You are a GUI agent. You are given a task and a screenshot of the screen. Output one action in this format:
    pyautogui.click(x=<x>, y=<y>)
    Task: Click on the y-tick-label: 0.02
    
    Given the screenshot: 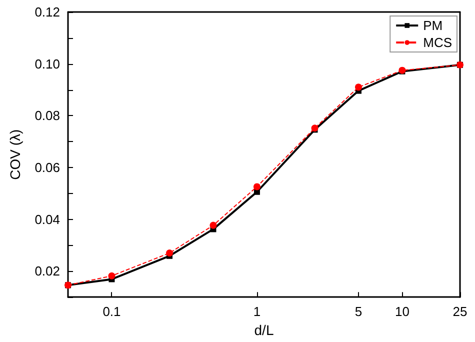 What is the action you would take?
    pyautogui.click(x=47, y=271)
    